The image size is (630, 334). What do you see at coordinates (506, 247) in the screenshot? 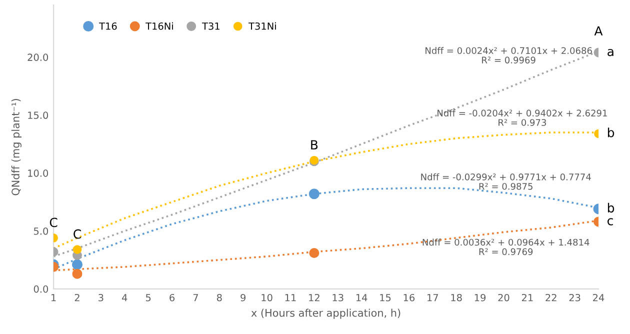
I see `annotation: Ndff = 0.0036x² + 0.0964x + 1.4814 R² = 0.9769` at bounding box center [506, 247].